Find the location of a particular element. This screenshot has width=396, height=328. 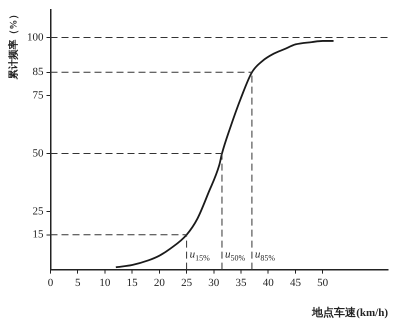

x-tick-label: 5 is located at coordinates (77, 283).